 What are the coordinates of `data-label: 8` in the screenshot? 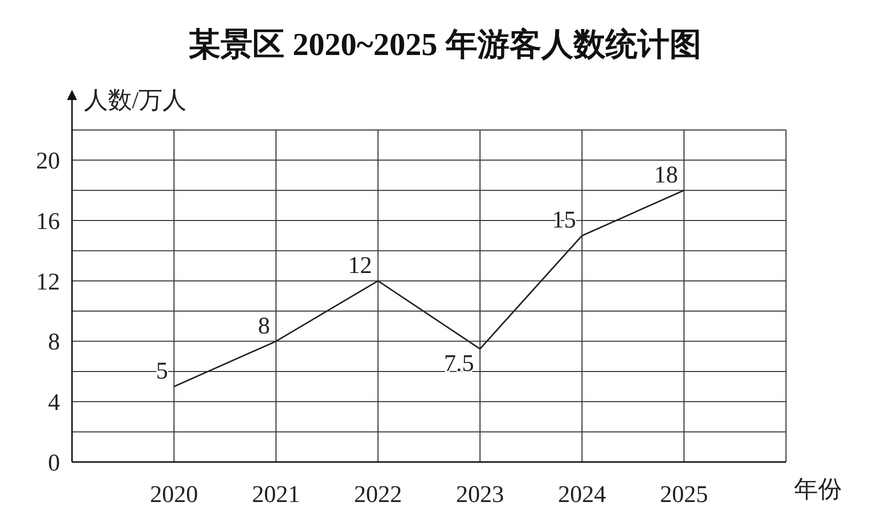 It's located at (264, 326).